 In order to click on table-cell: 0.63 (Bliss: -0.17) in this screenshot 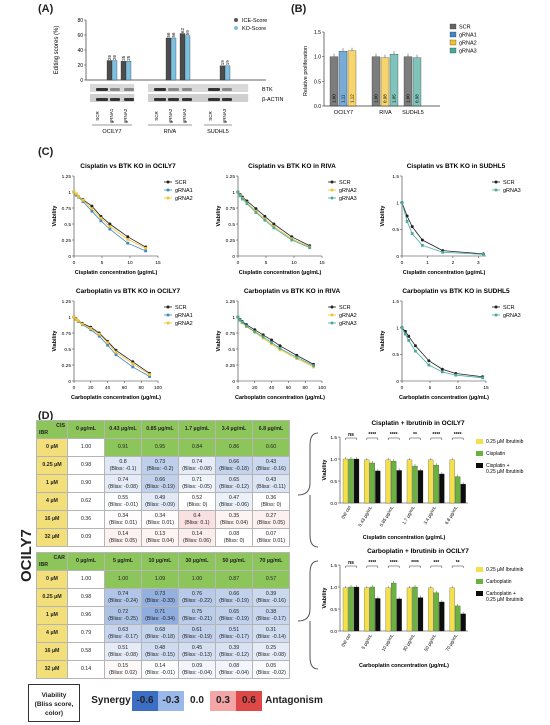, I will do `click(123, 633)`.